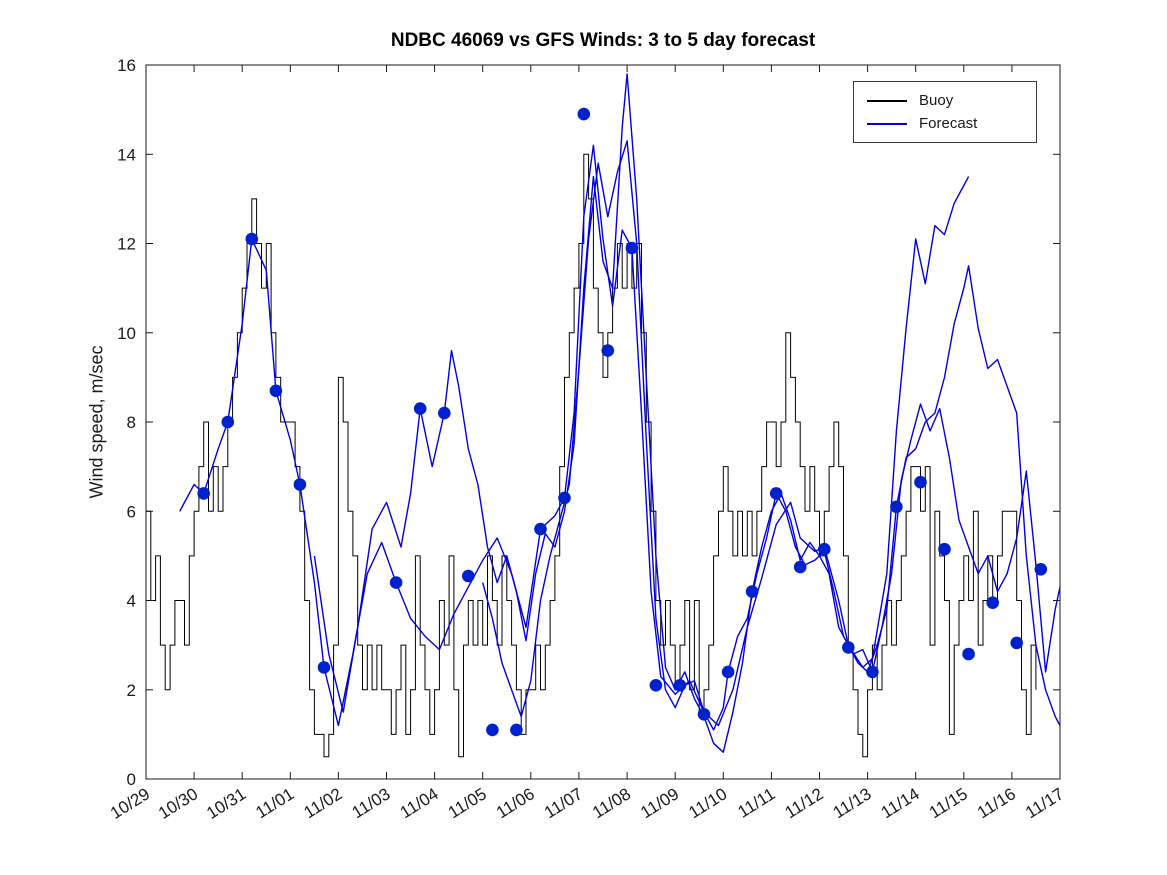  Describe the element at coordinates (707, 803) in the screenshot. I see `x-tick-label: 11/10` at that location.